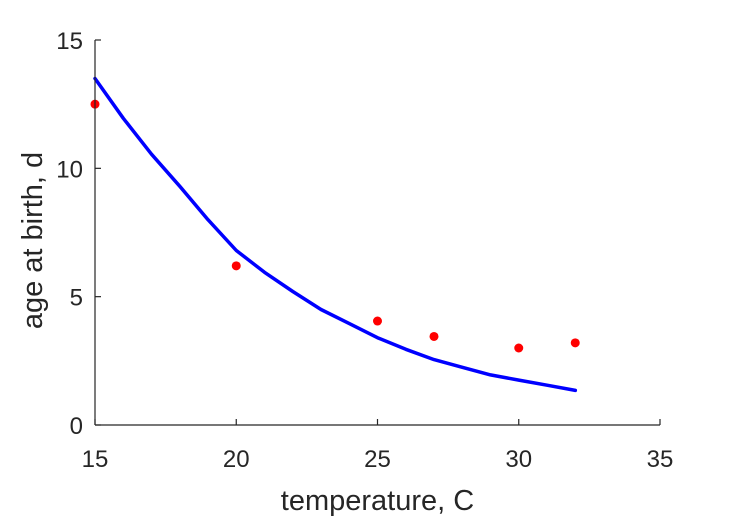 The height and width of the screenshot is (521, 729). What do you see at coordinates (69, 169) in the screenshot?
I see `y-tick-label: 10` at bounding box center [69, 169].